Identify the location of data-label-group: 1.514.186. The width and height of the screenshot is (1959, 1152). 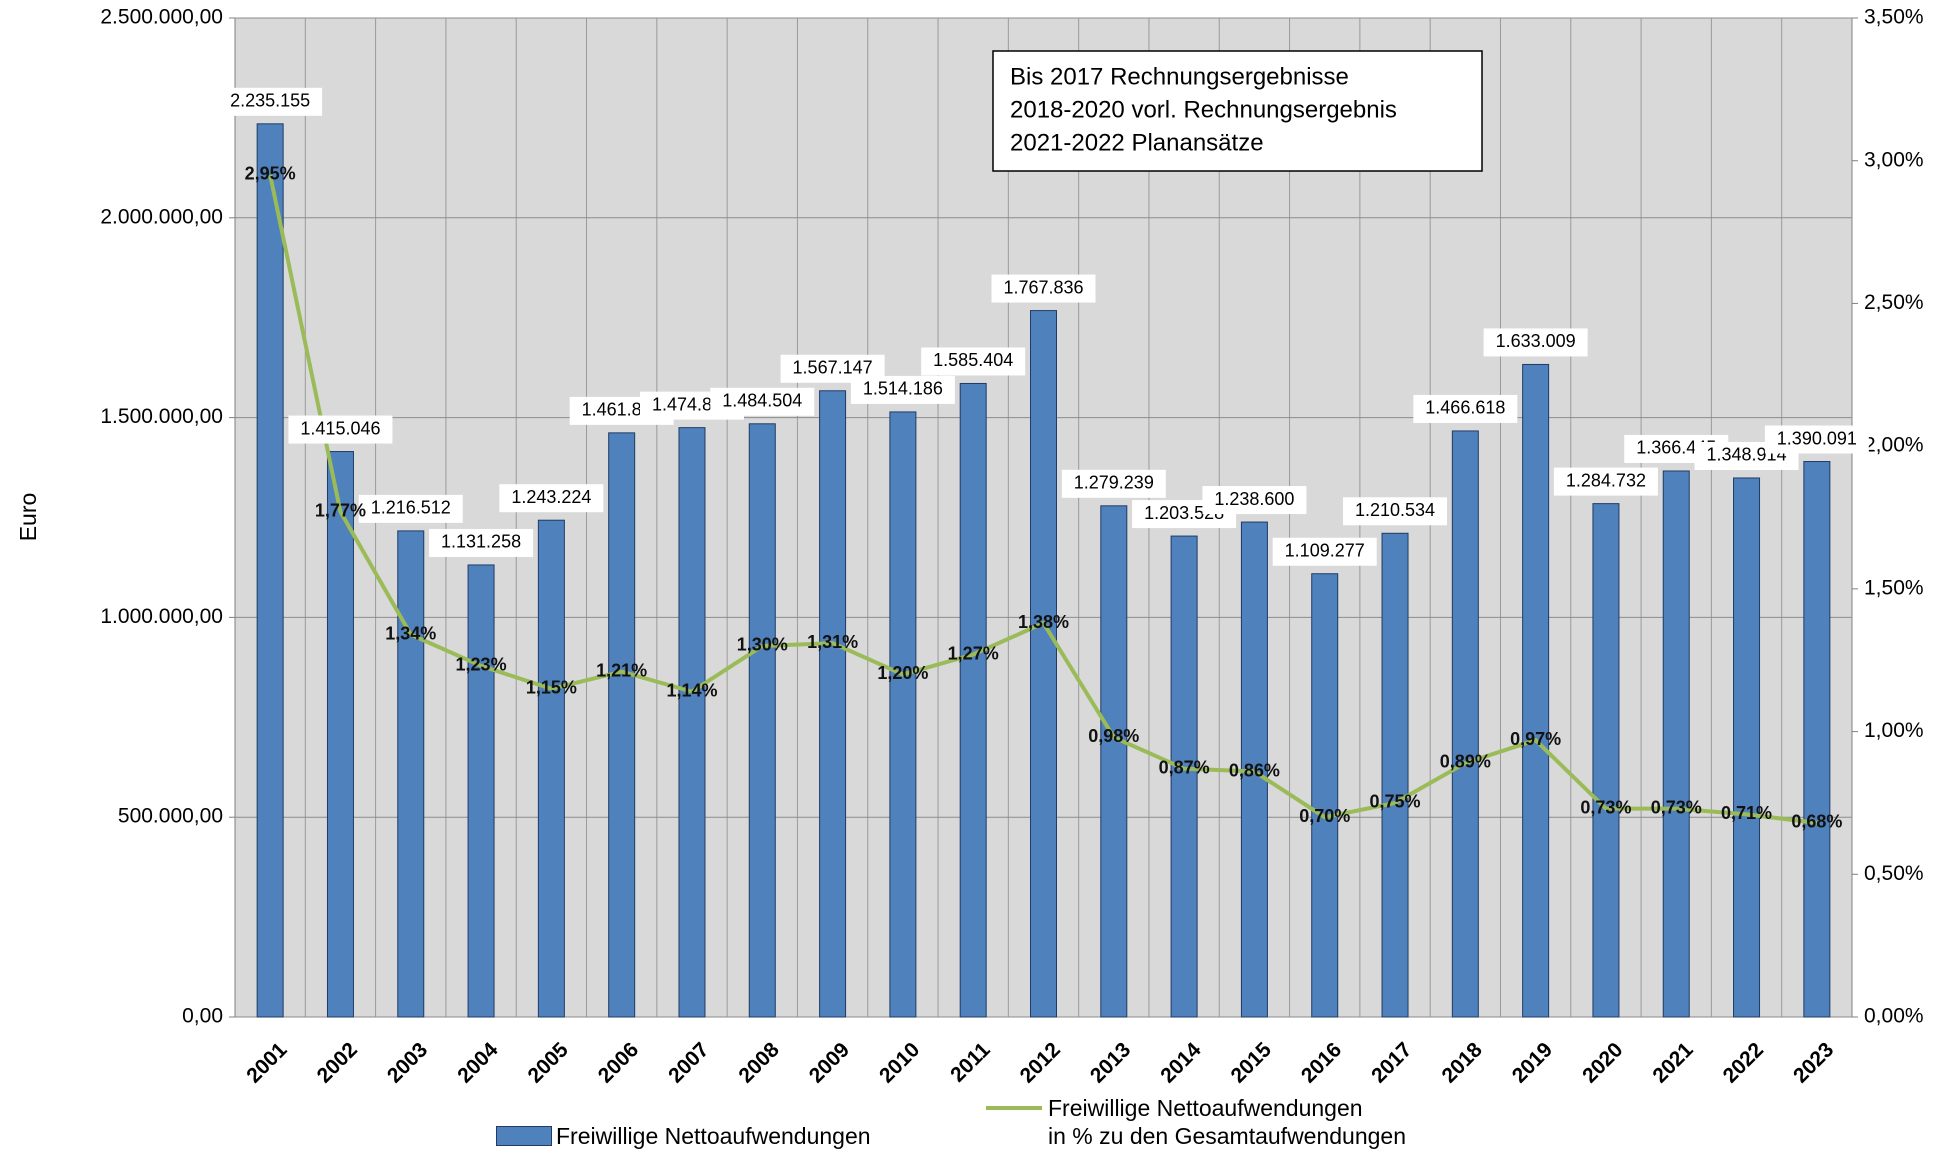
(902, 389).